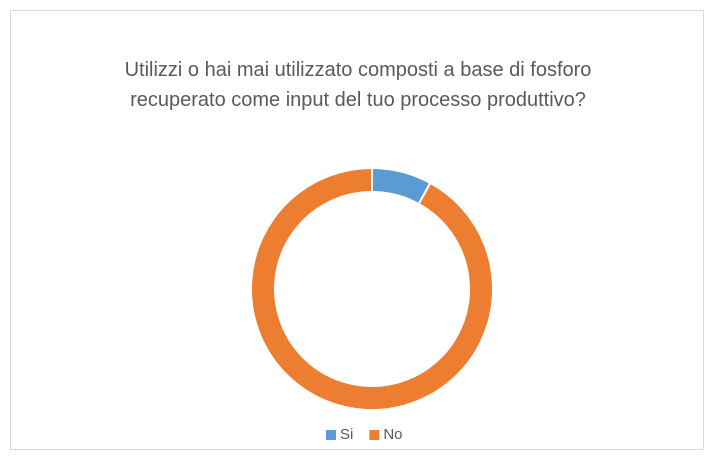 This screenshot has width=716, height=457. Describe the element at coordinates (346, 434) in the screenshot. I see `legend-label: Si` at that location.